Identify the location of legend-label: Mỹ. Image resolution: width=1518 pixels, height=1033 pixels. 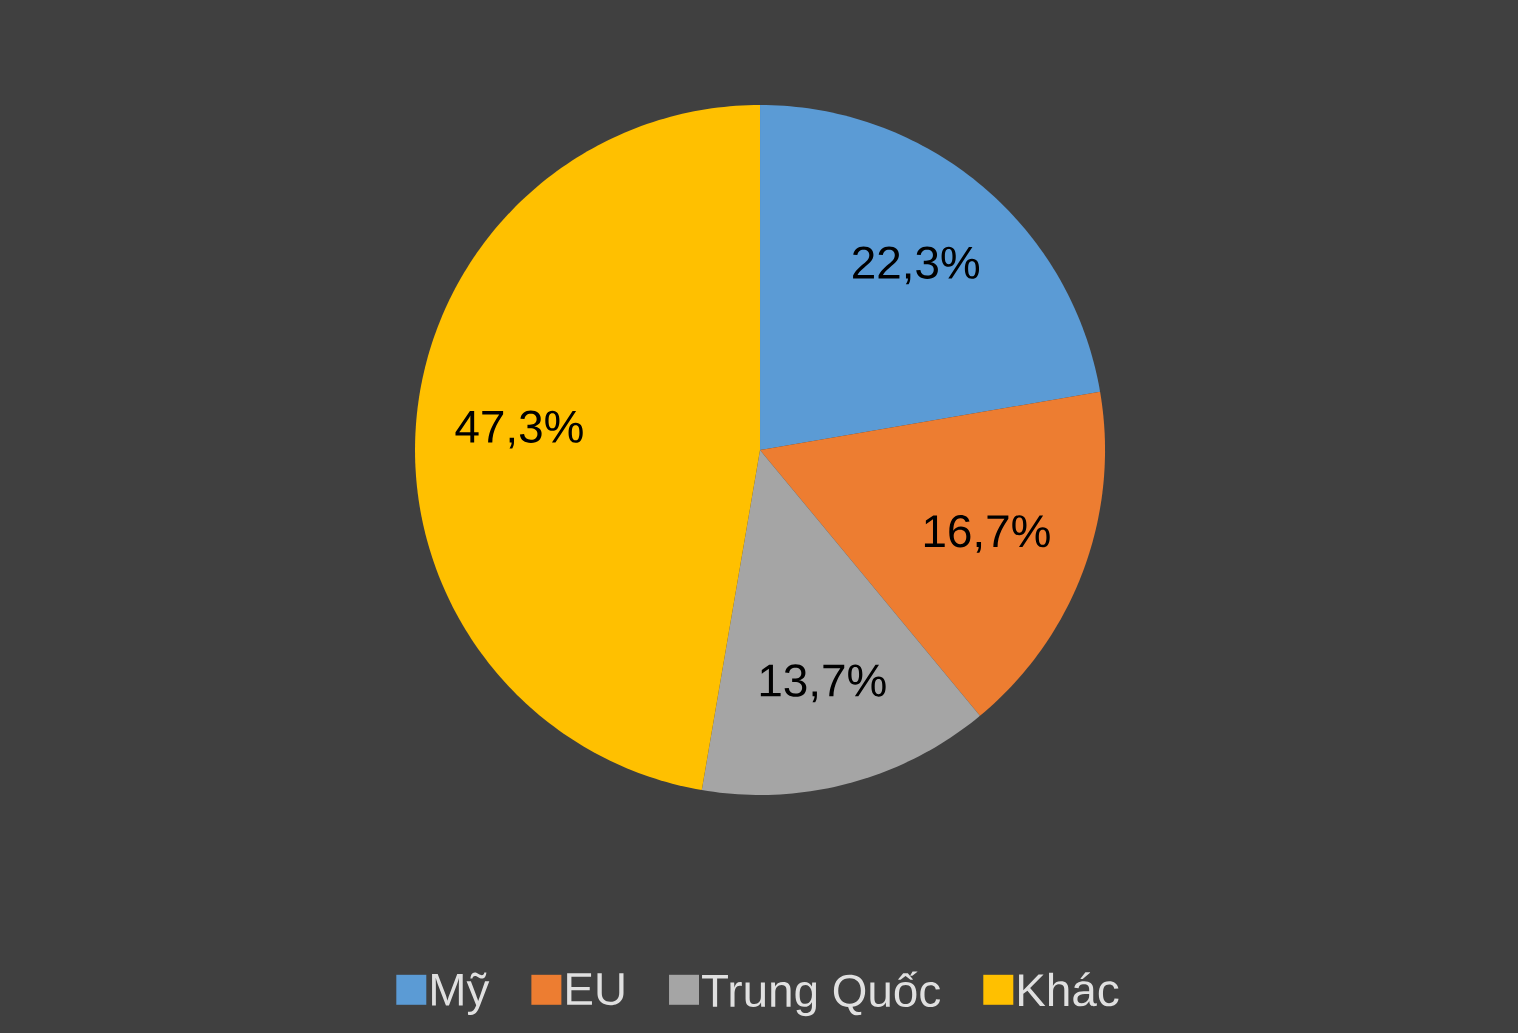
(461, 993).